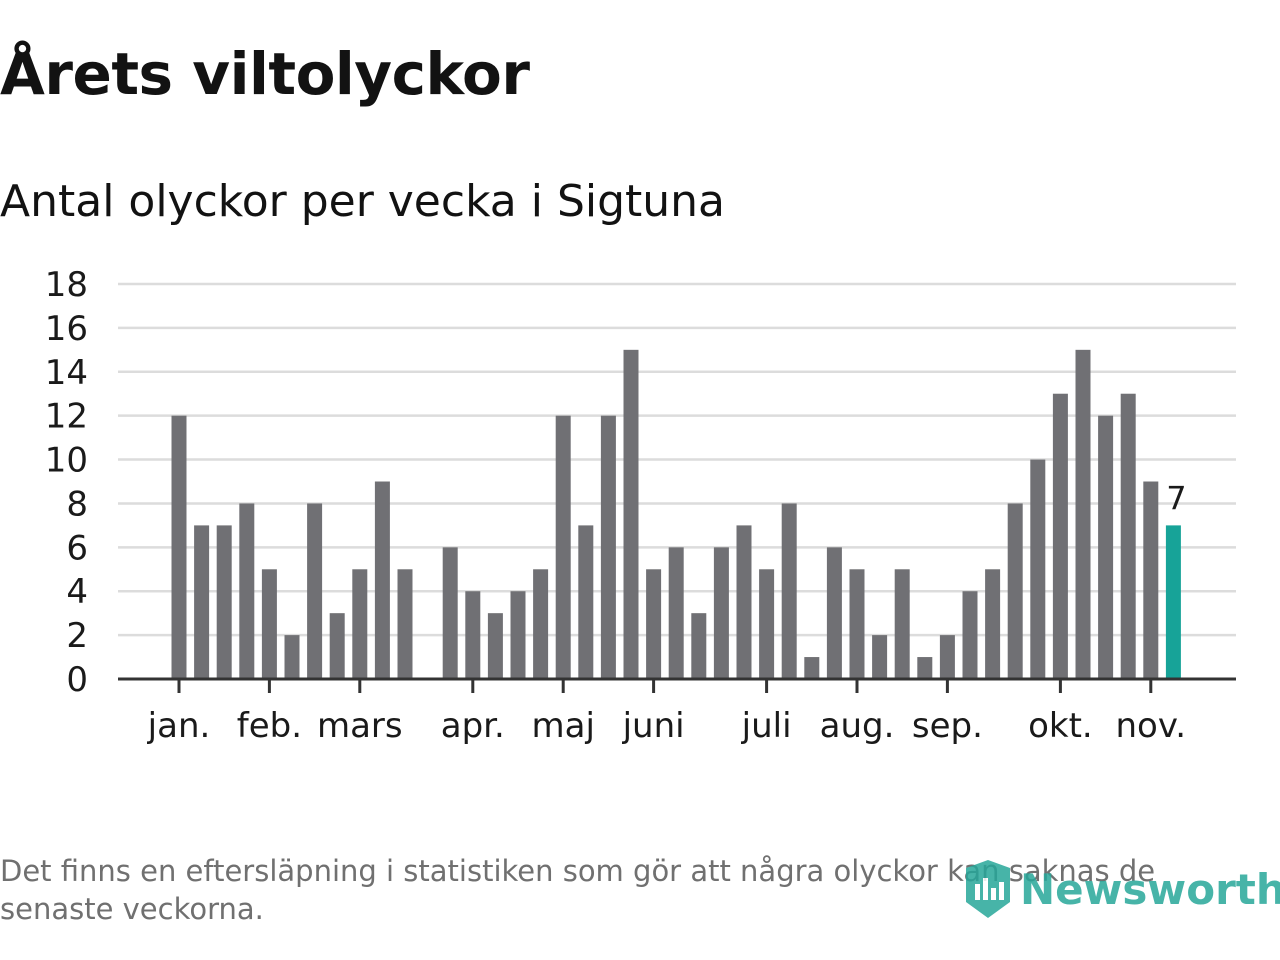 This screenshot has height=960, width=1280. What do you see at coordinates (77, 548) in the screenshot?
I see `y-tick-label: 6` at bounding box center [77, 548].